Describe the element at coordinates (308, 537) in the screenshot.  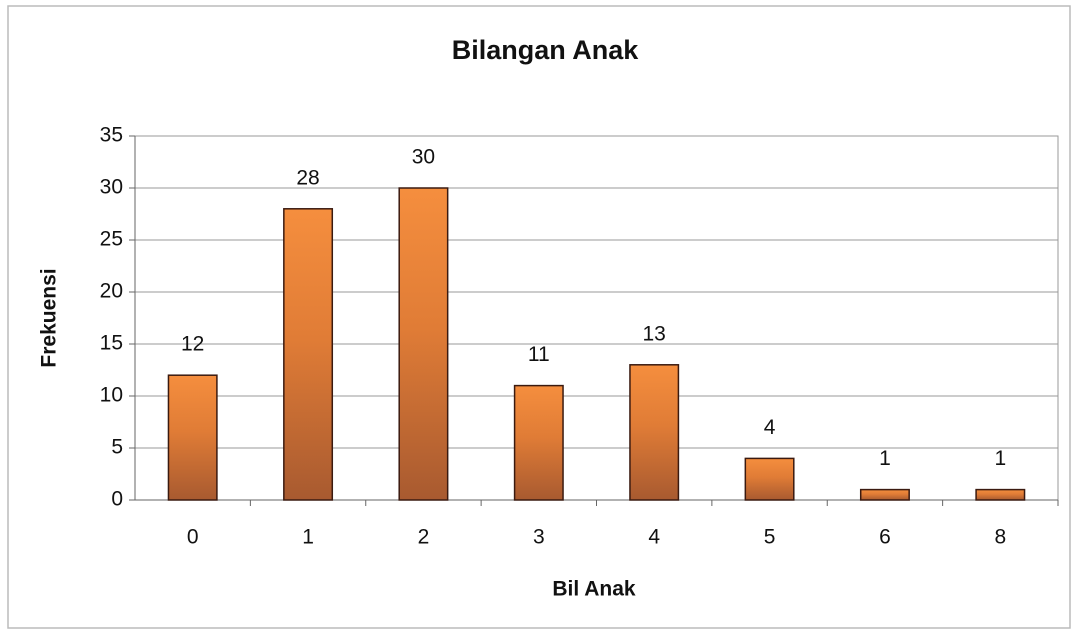
I see `x-tick-label: 1` at that location.